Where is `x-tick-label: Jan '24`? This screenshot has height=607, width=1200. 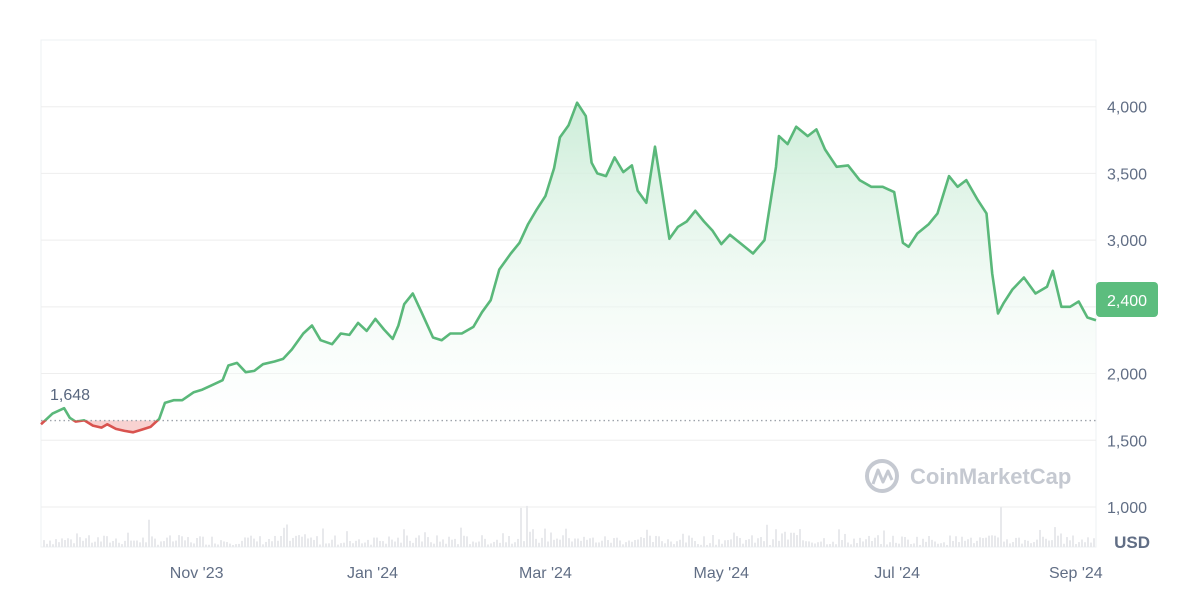
x-tick-label: Jan '24 is located at coordinates (372, 573).